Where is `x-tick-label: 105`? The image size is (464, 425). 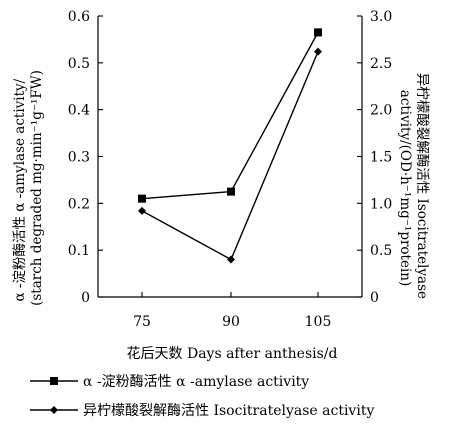 x-tick-label: 105 is located at coordinates (318, 322).